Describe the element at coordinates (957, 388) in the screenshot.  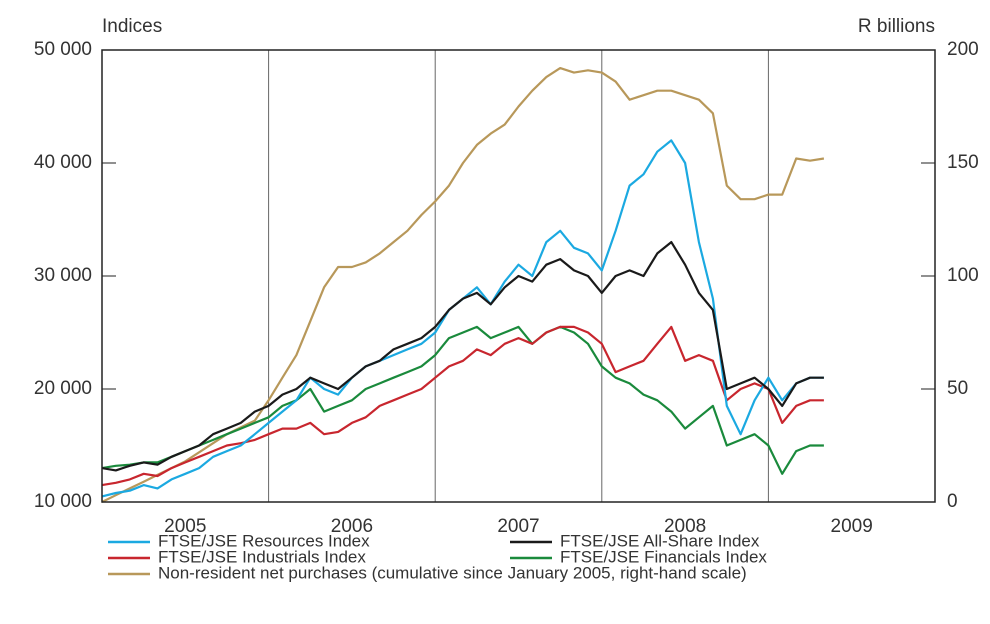
I see `y2-tick-label: 50` at that location.